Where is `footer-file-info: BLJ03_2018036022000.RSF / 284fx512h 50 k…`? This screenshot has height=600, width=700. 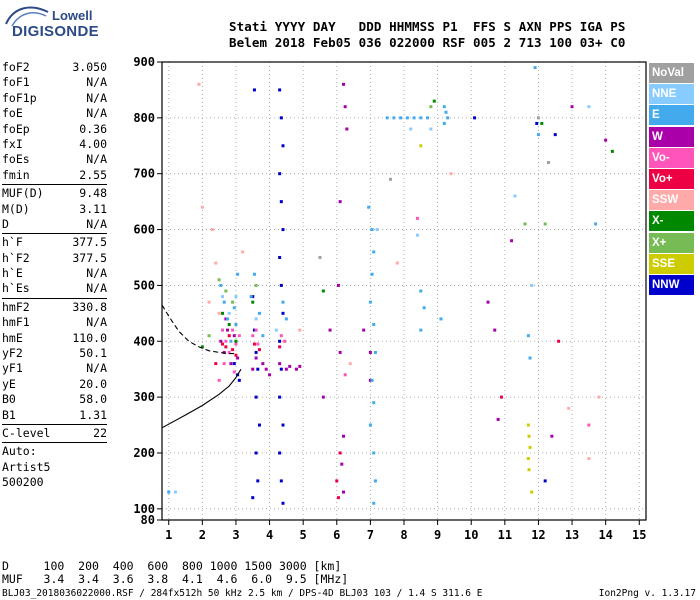
footer-file-info: BLJ03_2018036022000.RSF / 284fx512h 50 k… is located at coordinates (242, 593).